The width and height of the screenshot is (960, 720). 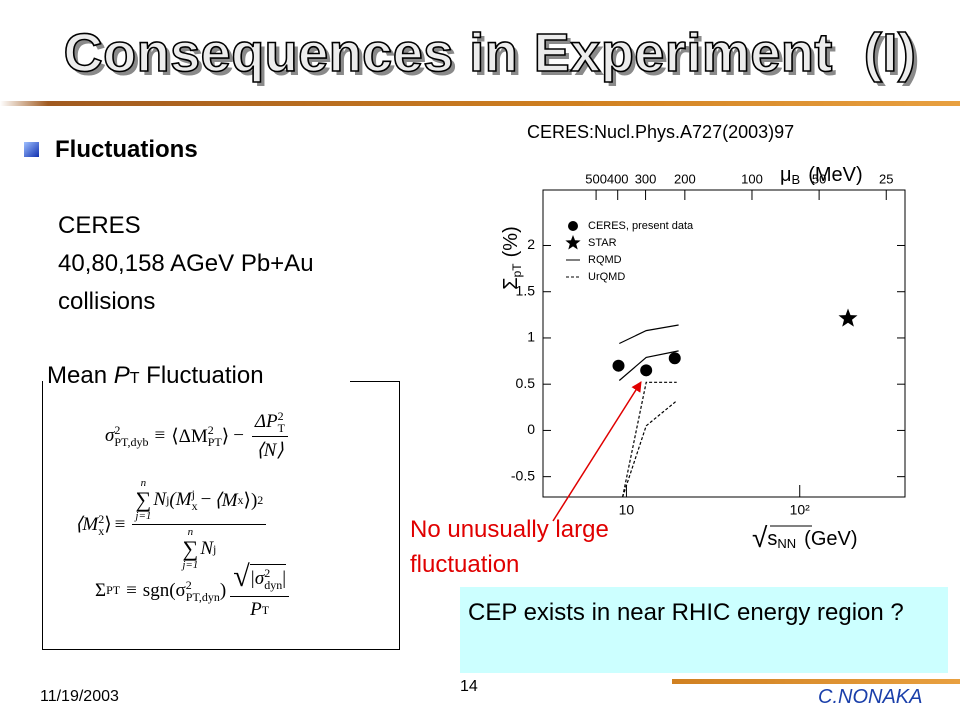 What do you see at coordinates (597, 451) in the screenshot?
I see `annotation-arrow` at bounding box center [597, 451].